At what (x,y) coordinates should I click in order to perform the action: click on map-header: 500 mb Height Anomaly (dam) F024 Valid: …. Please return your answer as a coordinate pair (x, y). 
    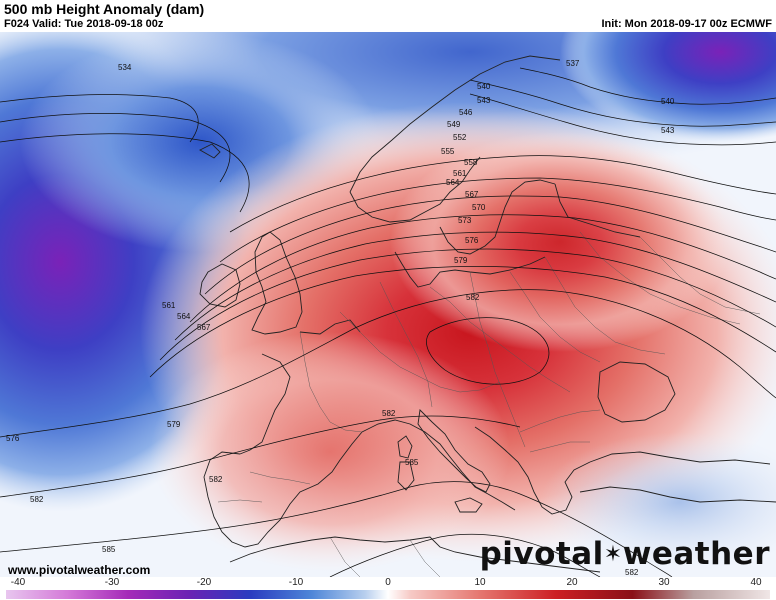
    Looking at the image, I should click on (388, 16).